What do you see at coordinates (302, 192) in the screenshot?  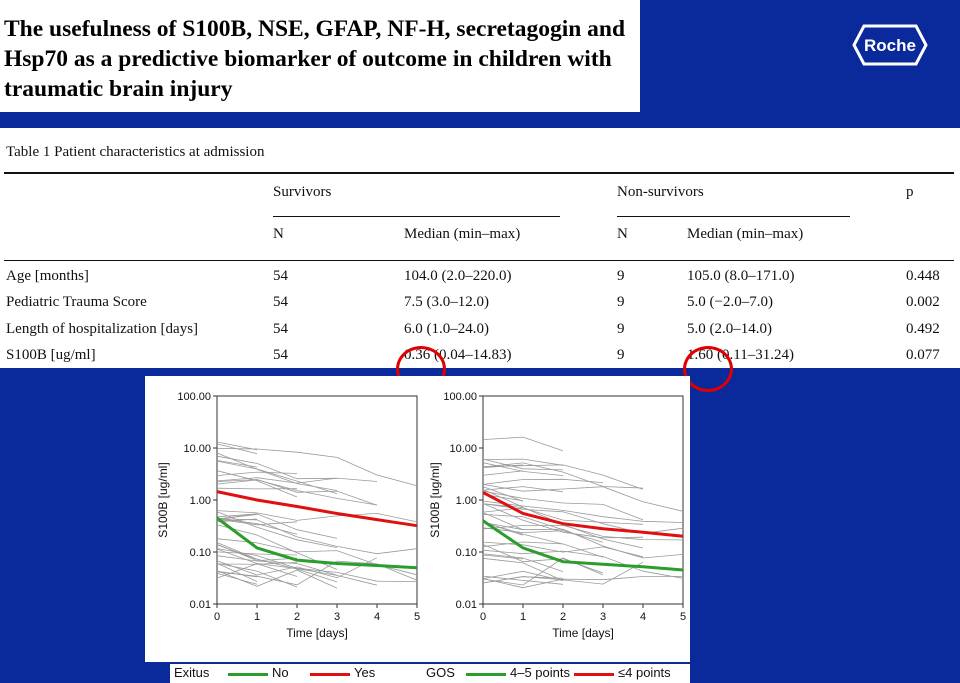 I see `group-survivors: Survivors` at bounding box center [302, 192].